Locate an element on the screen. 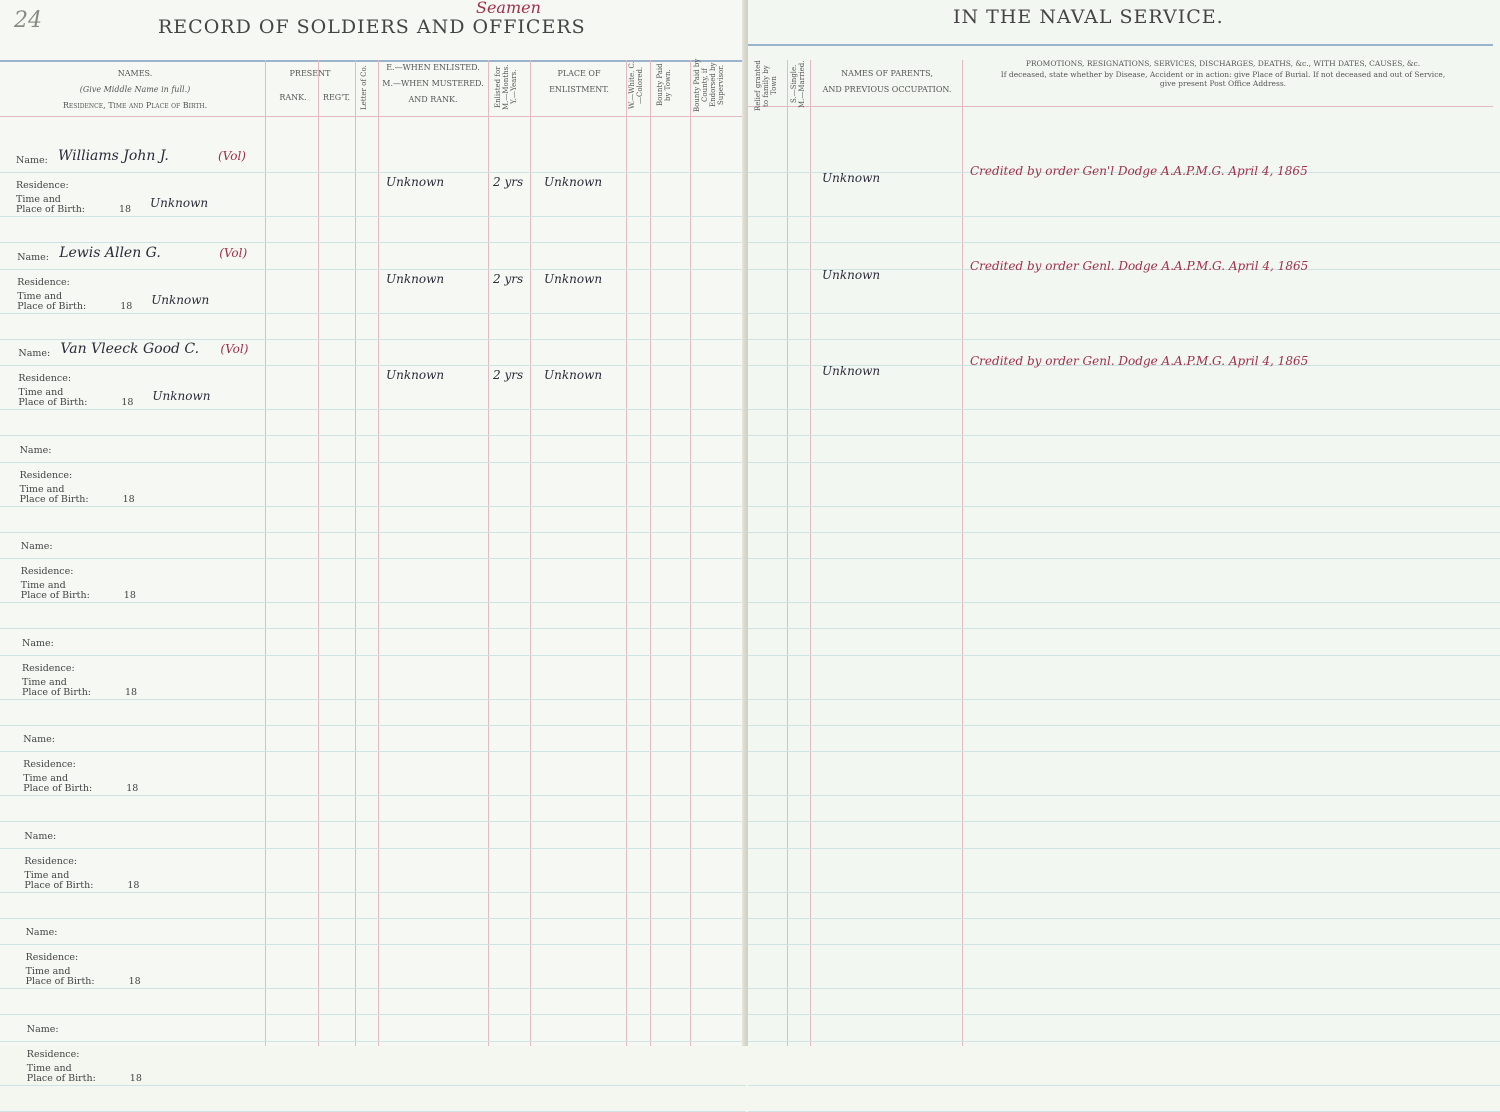 The height and width of the screenshot is (1112, 1500). header-relief: Relief granted to family by Town is located at coordinates (766, 86).